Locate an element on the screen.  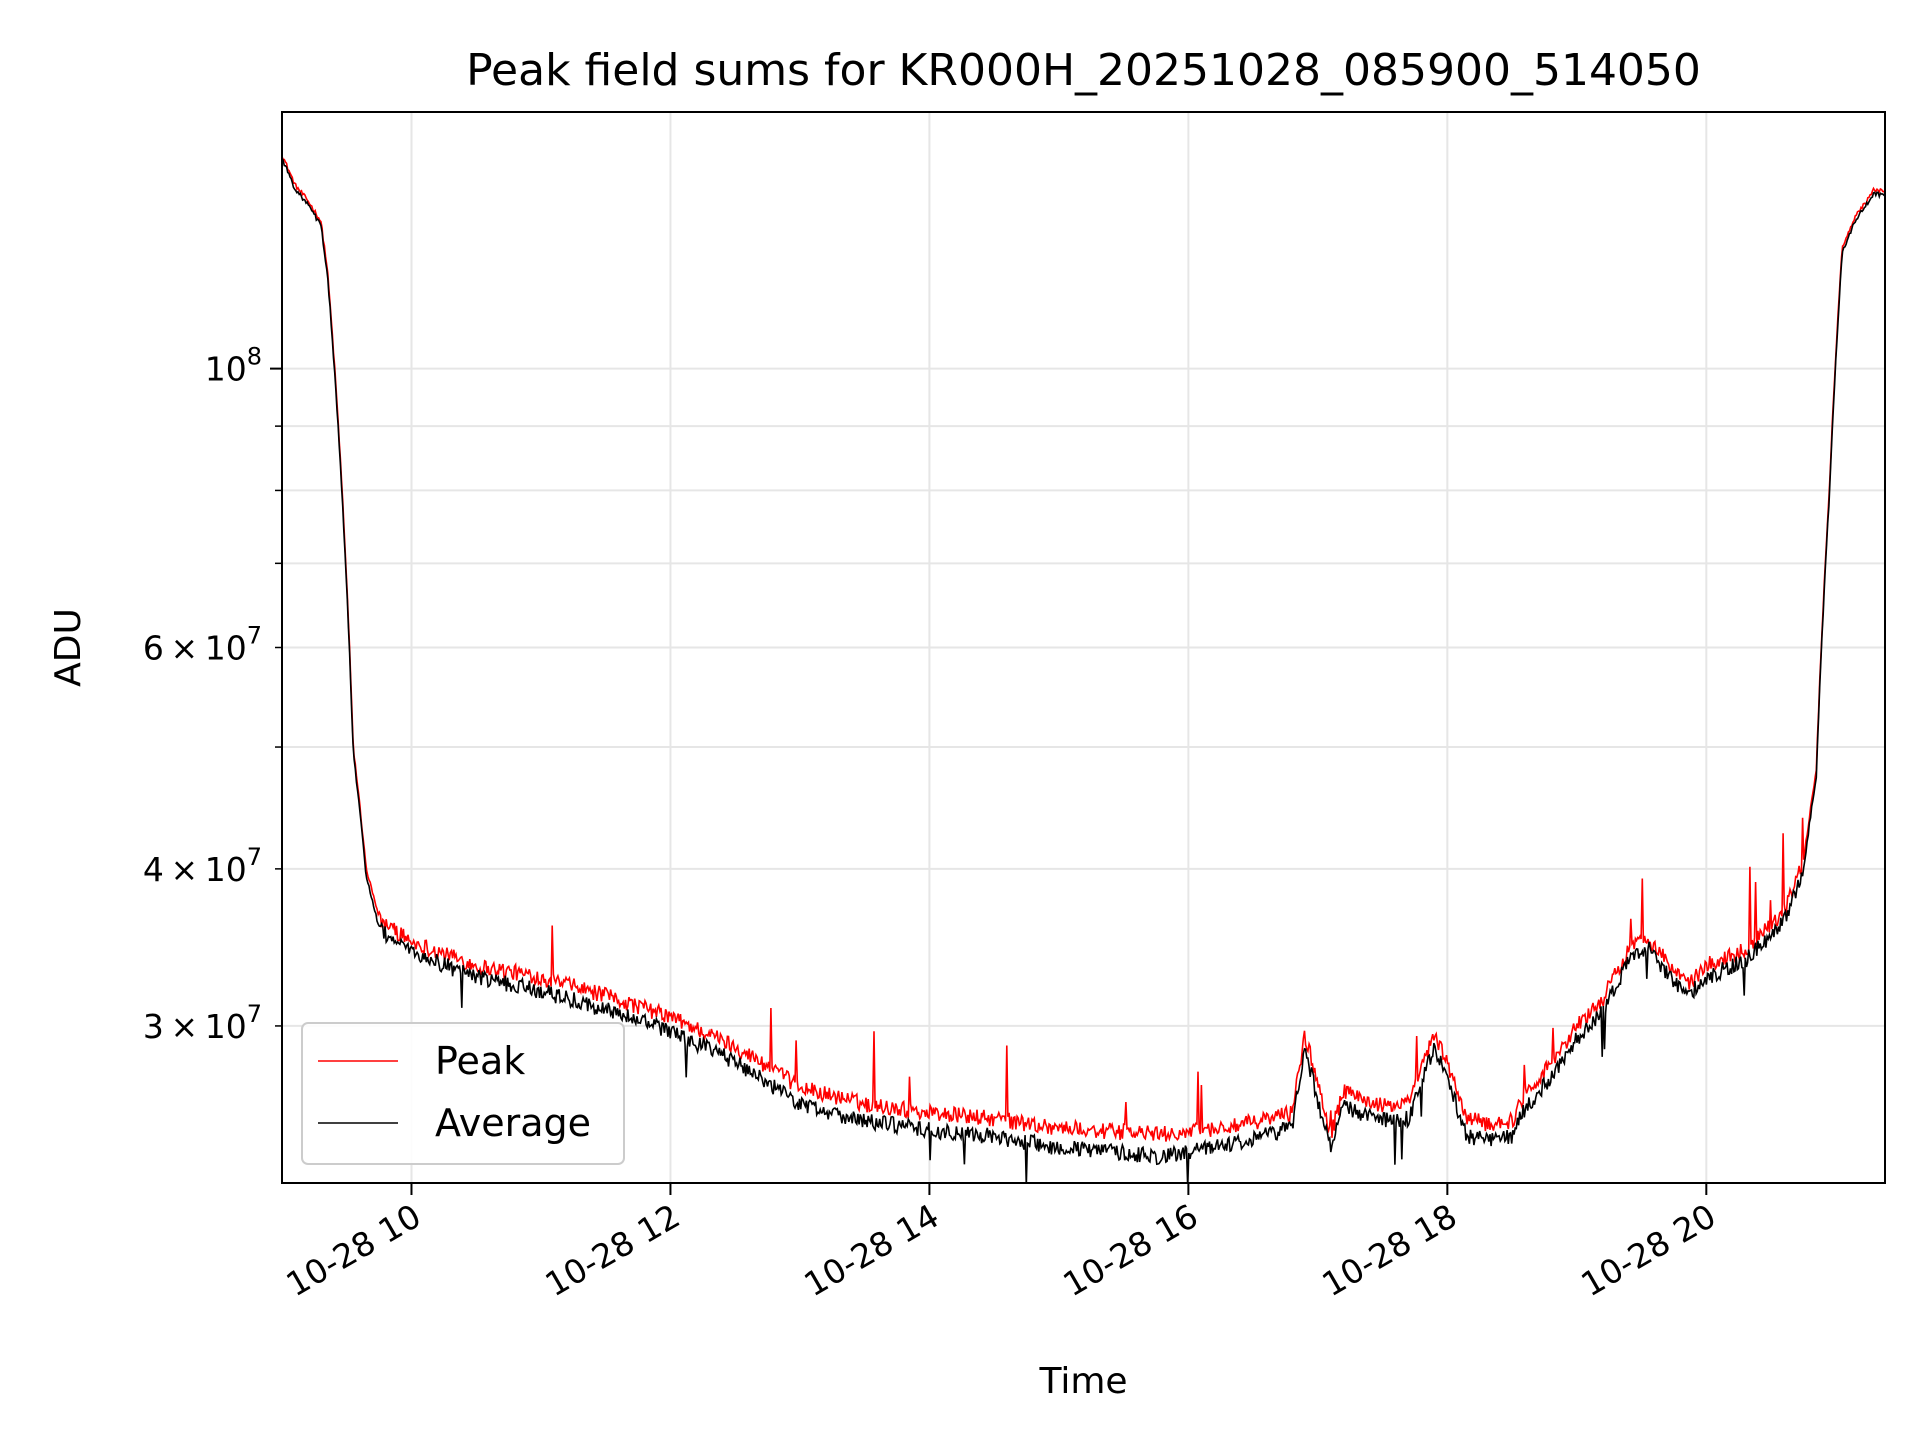
y-tick-label: 108 is located at coordinates (233, 366).